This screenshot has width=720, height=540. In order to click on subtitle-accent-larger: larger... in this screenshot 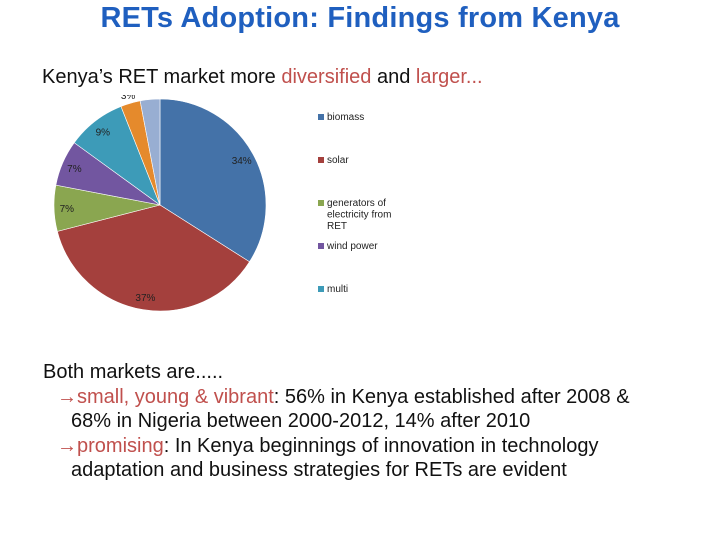, I will do `click(449, 77)`.